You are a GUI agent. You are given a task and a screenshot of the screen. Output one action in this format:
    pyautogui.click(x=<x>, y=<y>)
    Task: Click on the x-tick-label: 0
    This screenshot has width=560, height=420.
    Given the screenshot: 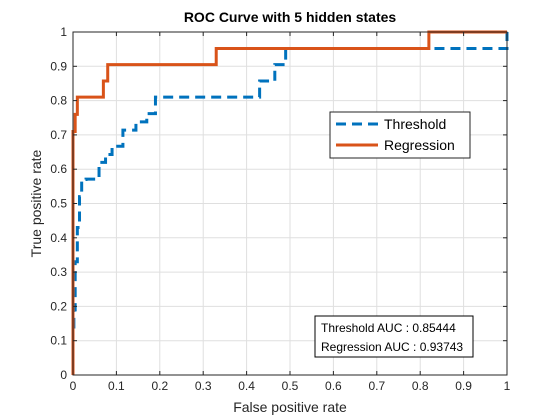 What is the action you would take?
    pyautogui.click(x=73, y=386)
    